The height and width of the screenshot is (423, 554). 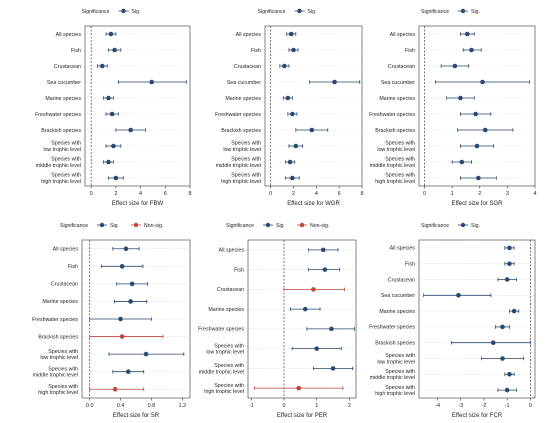 What do you see at coordinates (316, 406) in the screenshot?
I see `x-tick-label: 1` at bounding box center [316, 406].